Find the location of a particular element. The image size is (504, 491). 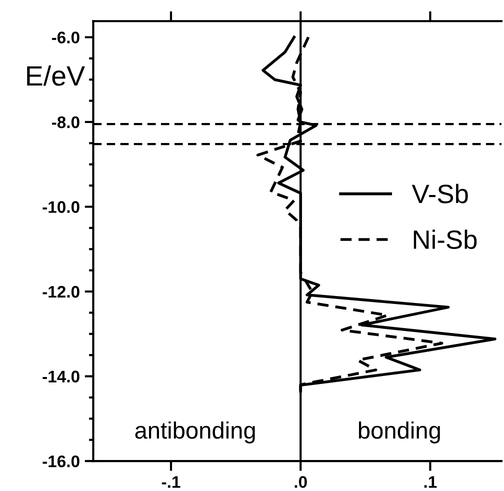

y-tick-label: -8.0 is located at coordinates (66, 122).